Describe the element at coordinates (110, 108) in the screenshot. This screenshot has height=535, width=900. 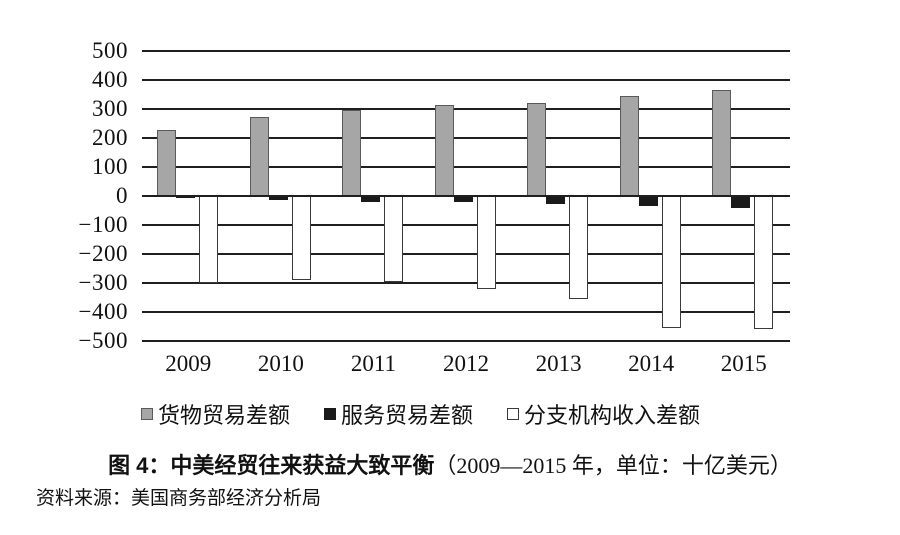
I see `y-tick-label: 300` at that location.